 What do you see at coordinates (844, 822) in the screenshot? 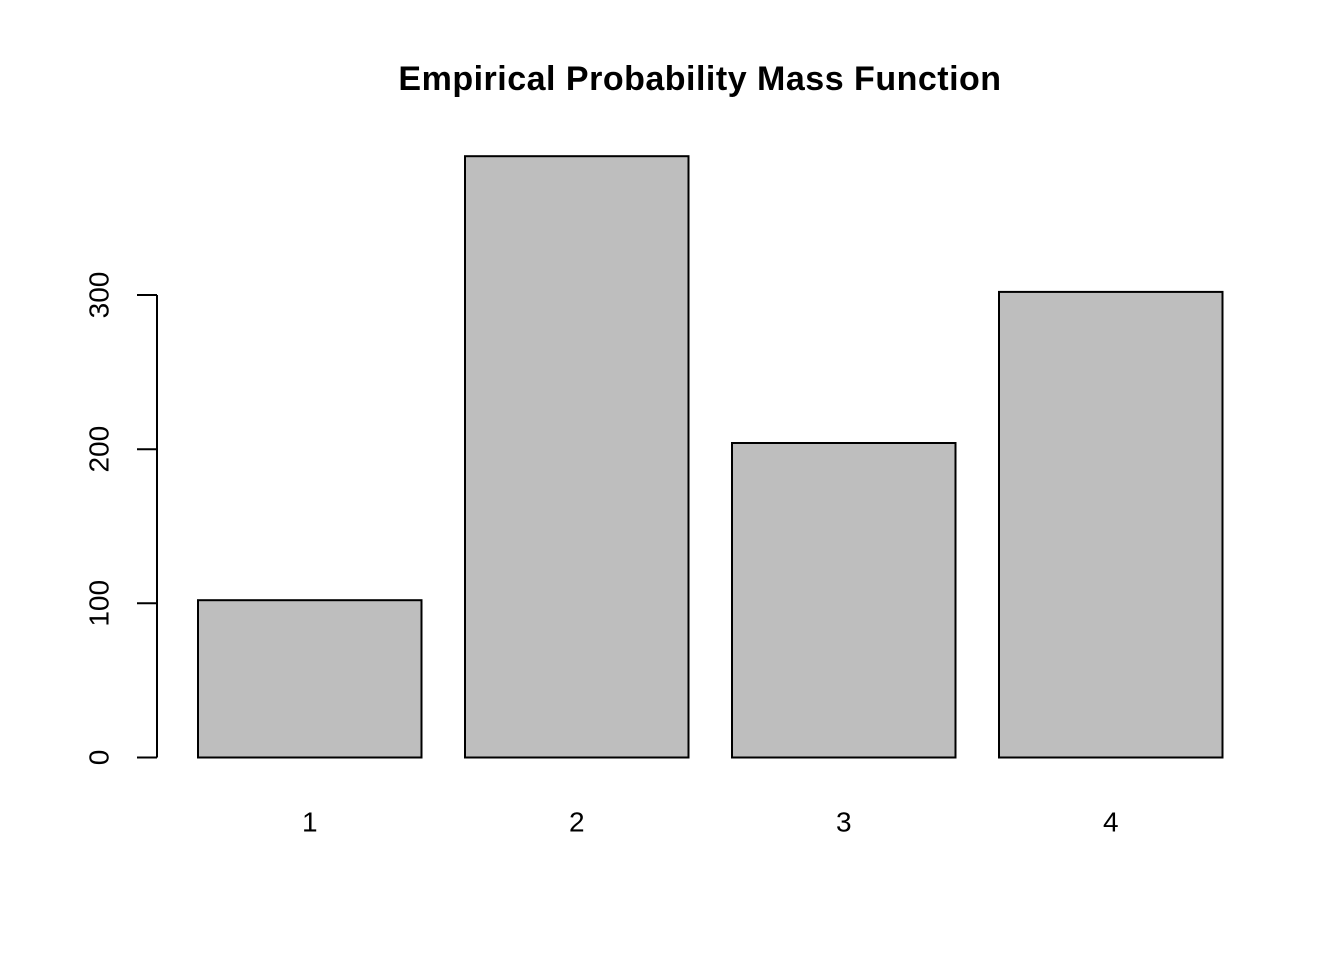
I see `x-tick-label-3: 3` at bounding box center [844, 822].